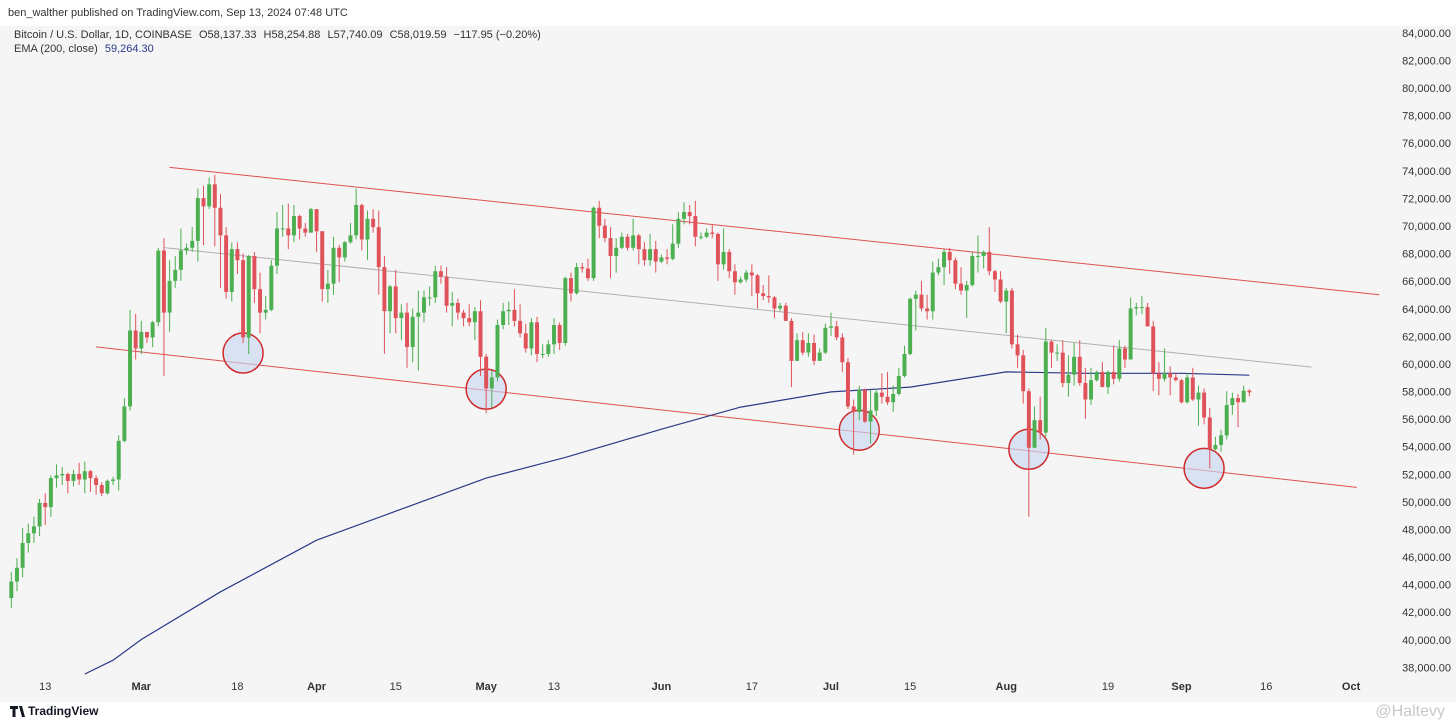  Describe the element at coordinates (1426, 227) in the screenshot. I see `y-tick-label: 70,000.00` at that location.